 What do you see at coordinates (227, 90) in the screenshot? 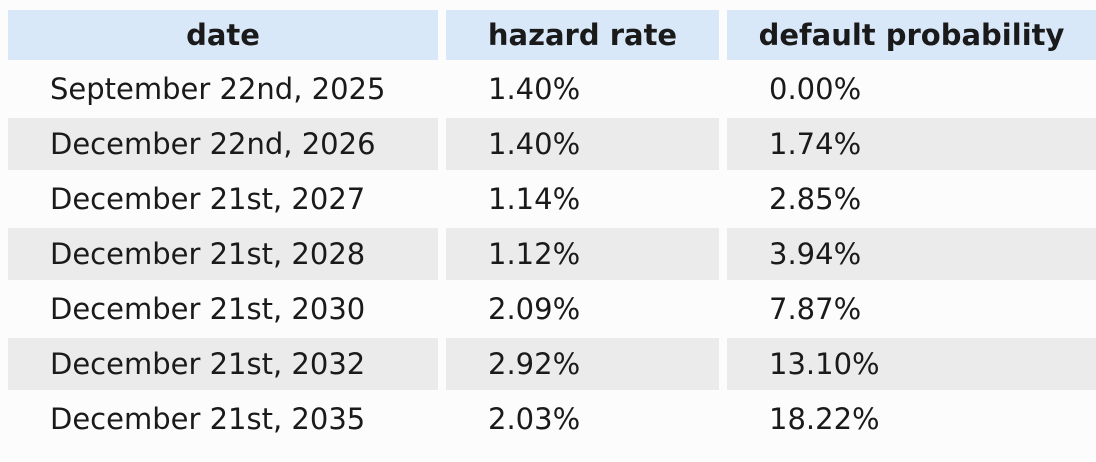
I see `cell-date: September 22nd, 2025` at bounding box center [227, 90].